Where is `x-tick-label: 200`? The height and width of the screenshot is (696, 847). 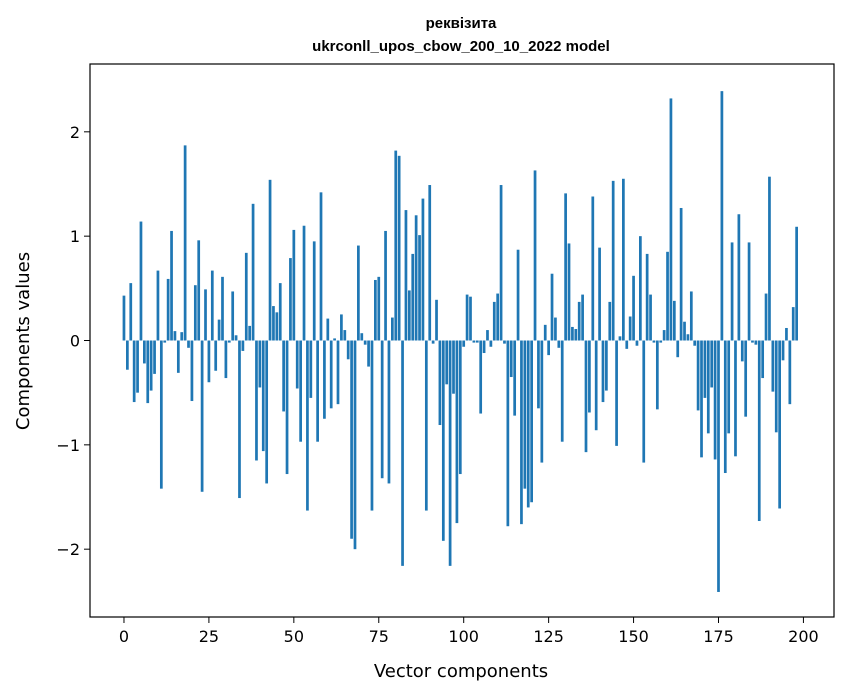
x-tick-label: 200 is located at coordinates (803, 636).